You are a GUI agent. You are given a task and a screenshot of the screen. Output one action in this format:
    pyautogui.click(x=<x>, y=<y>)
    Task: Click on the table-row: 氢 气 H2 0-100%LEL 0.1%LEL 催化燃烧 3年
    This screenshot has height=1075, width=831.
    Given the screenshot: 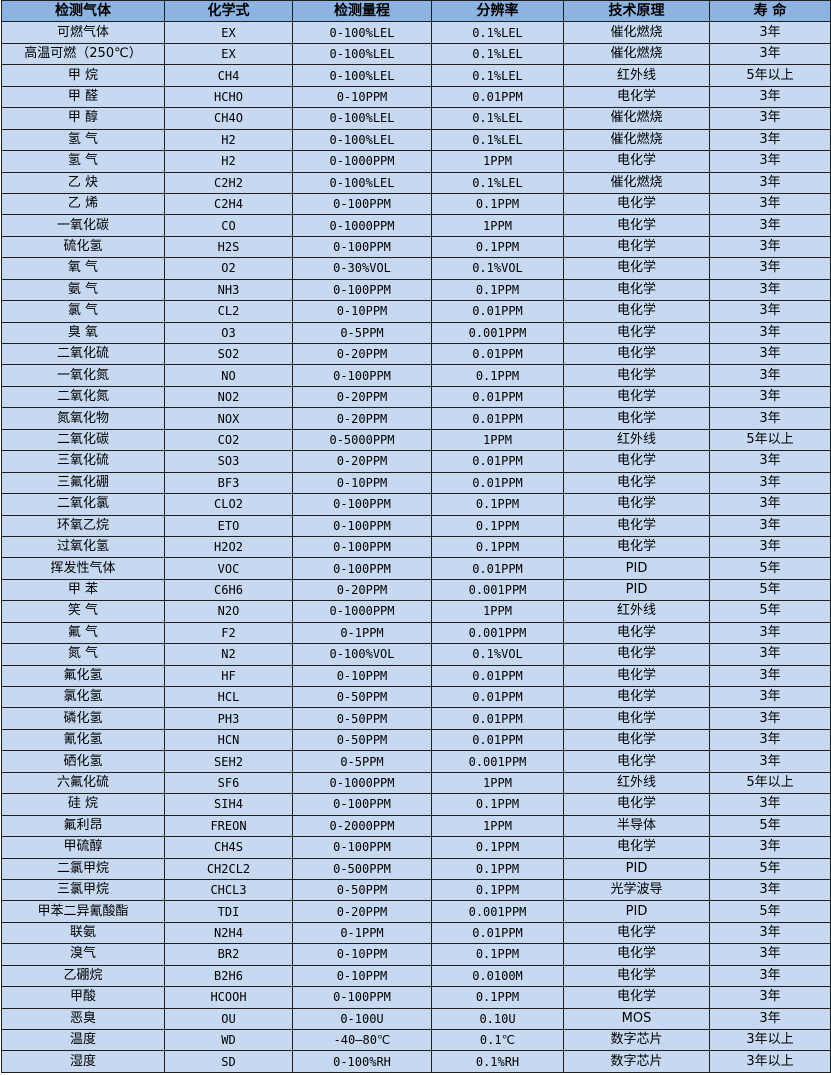 What is the action you would take?
    pyautogui.click(x=416, y=140)
    